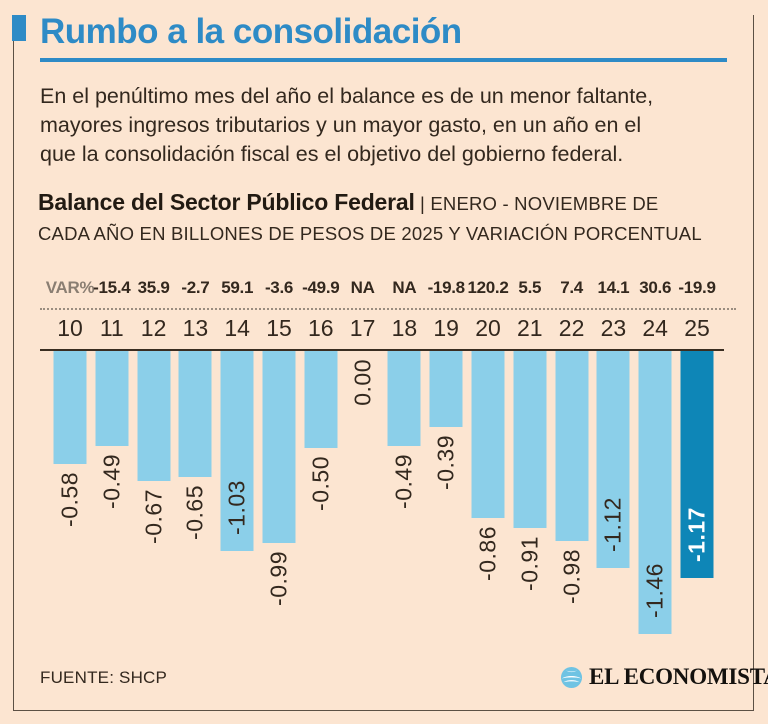 Image resolution: width=768 pixels, height=724 pixels. What do you see at coordinates (321, 287) in the screenshot?
I see `var-value: -49.9` at bounding box center [321, 287].